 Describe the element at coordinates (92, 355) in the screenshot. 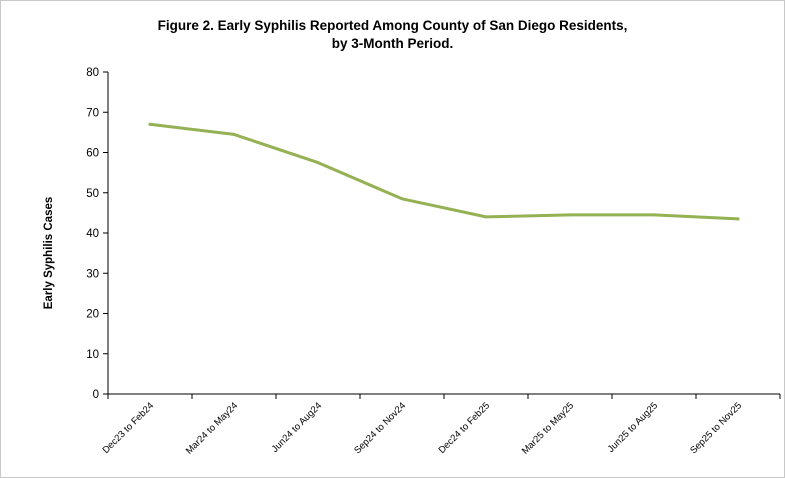

I see `y-tick-label: 10` at that location.